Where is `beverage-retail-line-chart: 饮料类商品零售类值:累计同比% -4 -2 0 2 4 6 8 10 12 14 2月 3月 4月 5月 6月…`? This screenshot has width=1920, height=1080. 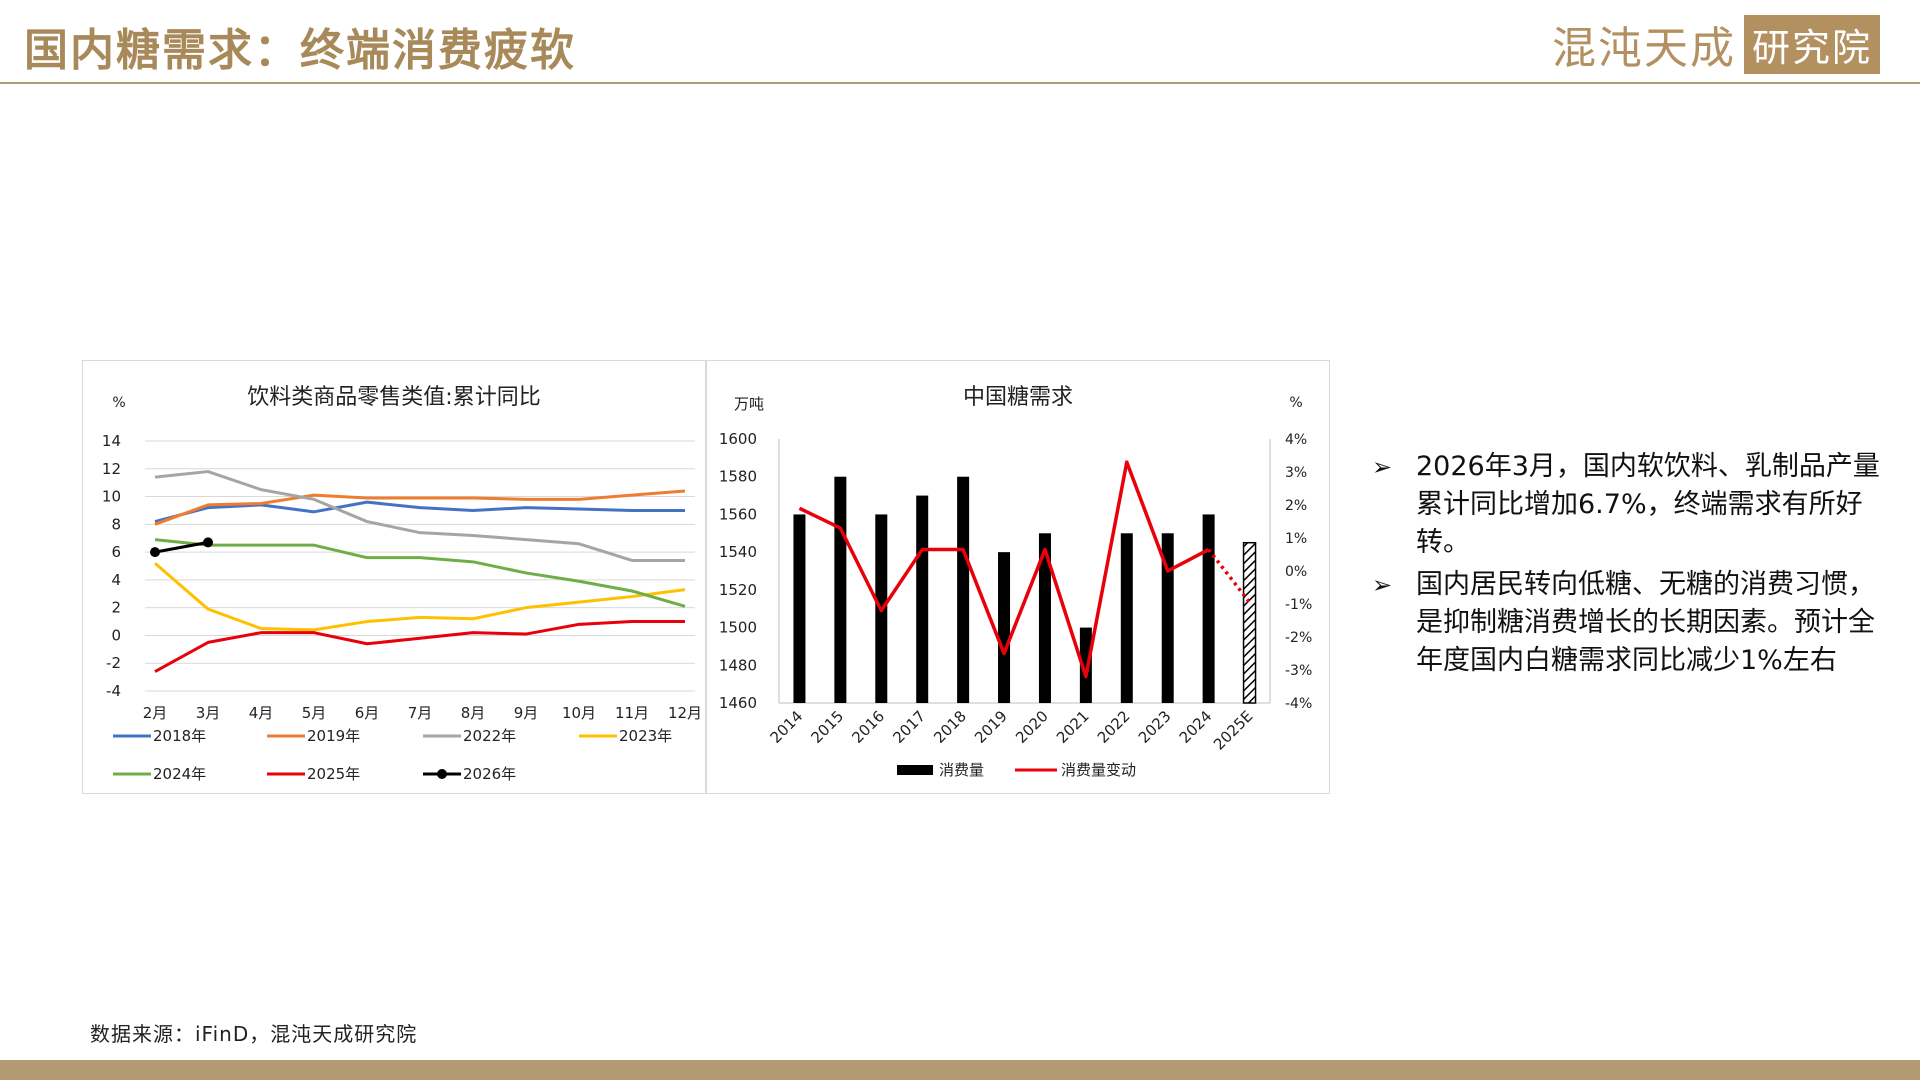
beverage-retail-line-chart: 饮料类商品零售类值:累计同比% -4 -2 0 2 4 6 8 10 12 14 2月 3月 4月 5月 6月… is located at coordinates (402, 584).